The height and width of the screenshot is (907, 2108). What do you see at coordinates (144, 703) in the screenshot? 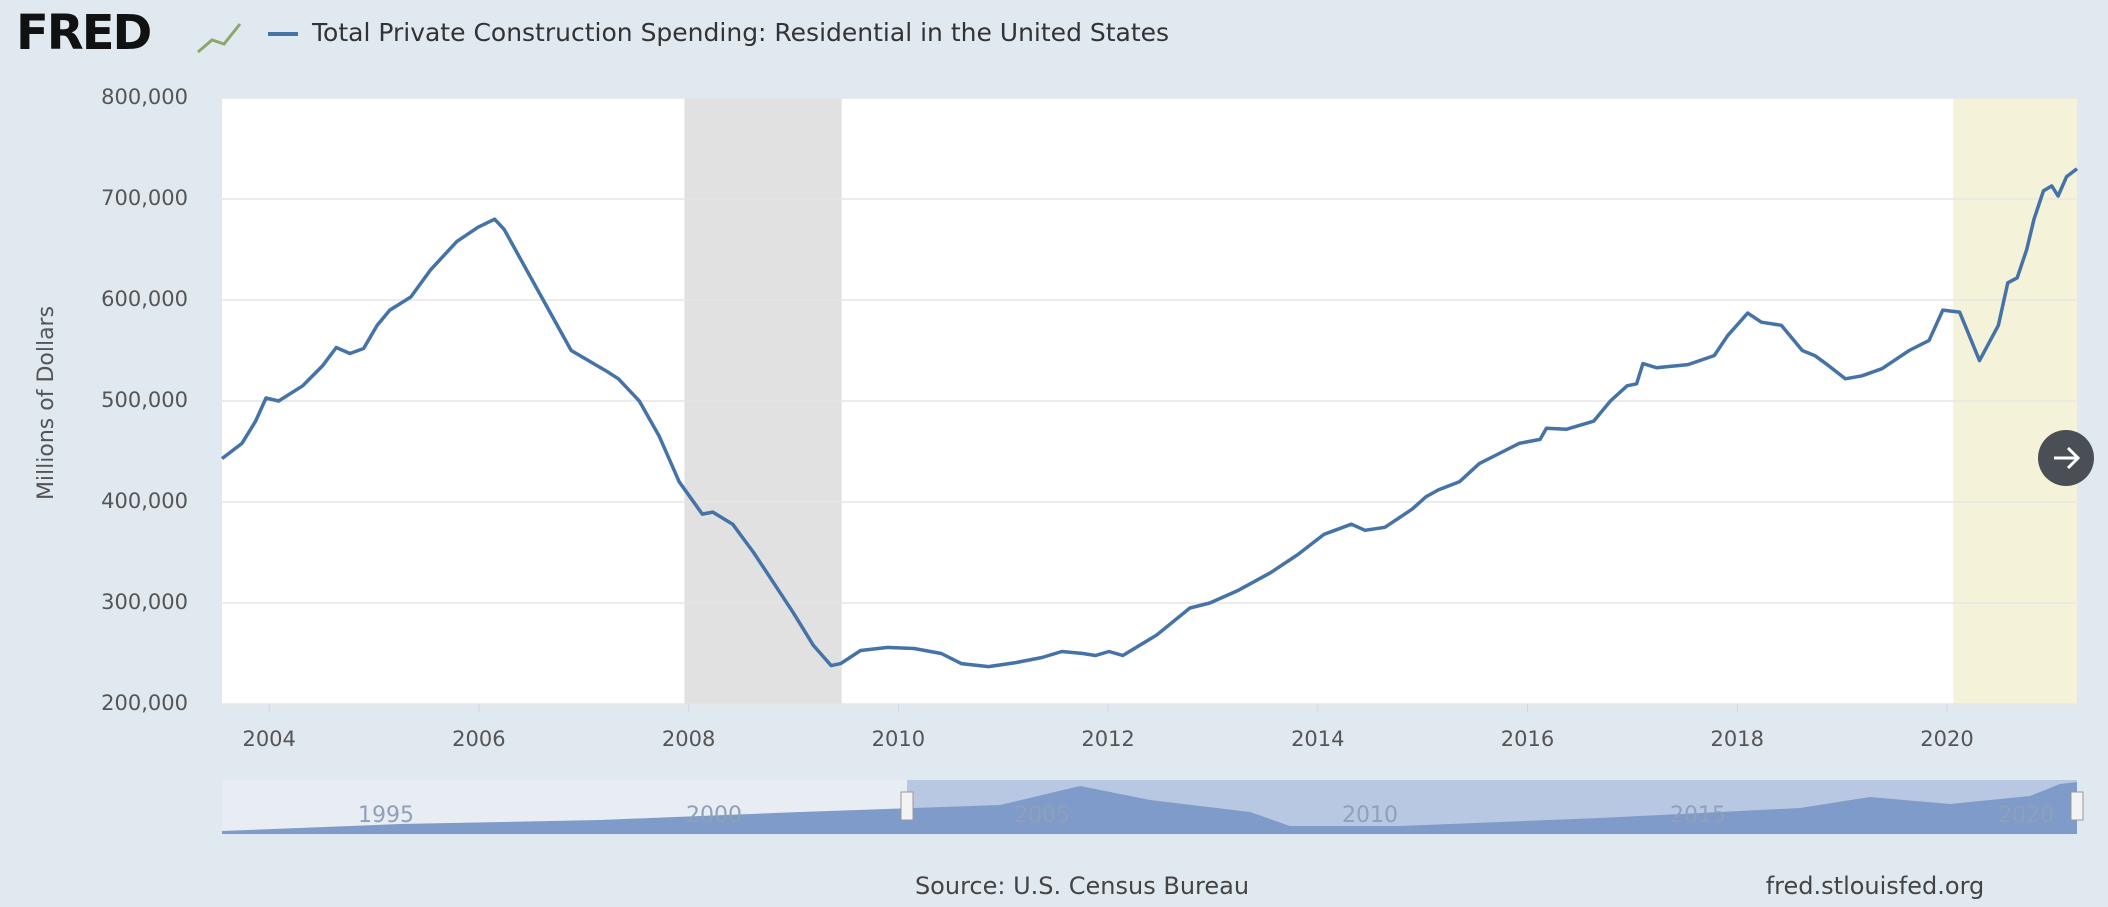
I see `y-tick-label: 200,000` at bounding box center [144, 703].